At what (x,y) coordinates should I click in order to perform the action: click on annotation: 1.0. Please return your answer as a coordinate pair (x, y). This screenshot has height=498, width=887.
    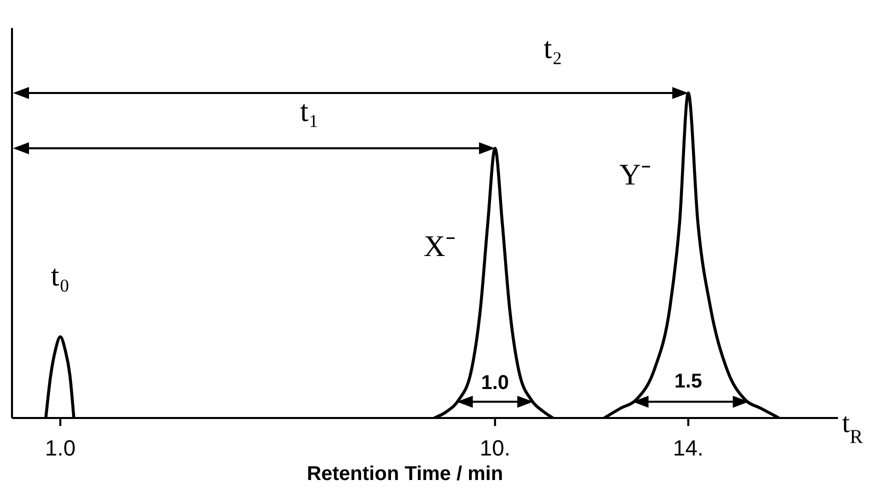
    Looking at the image, I should click on (495, 383).